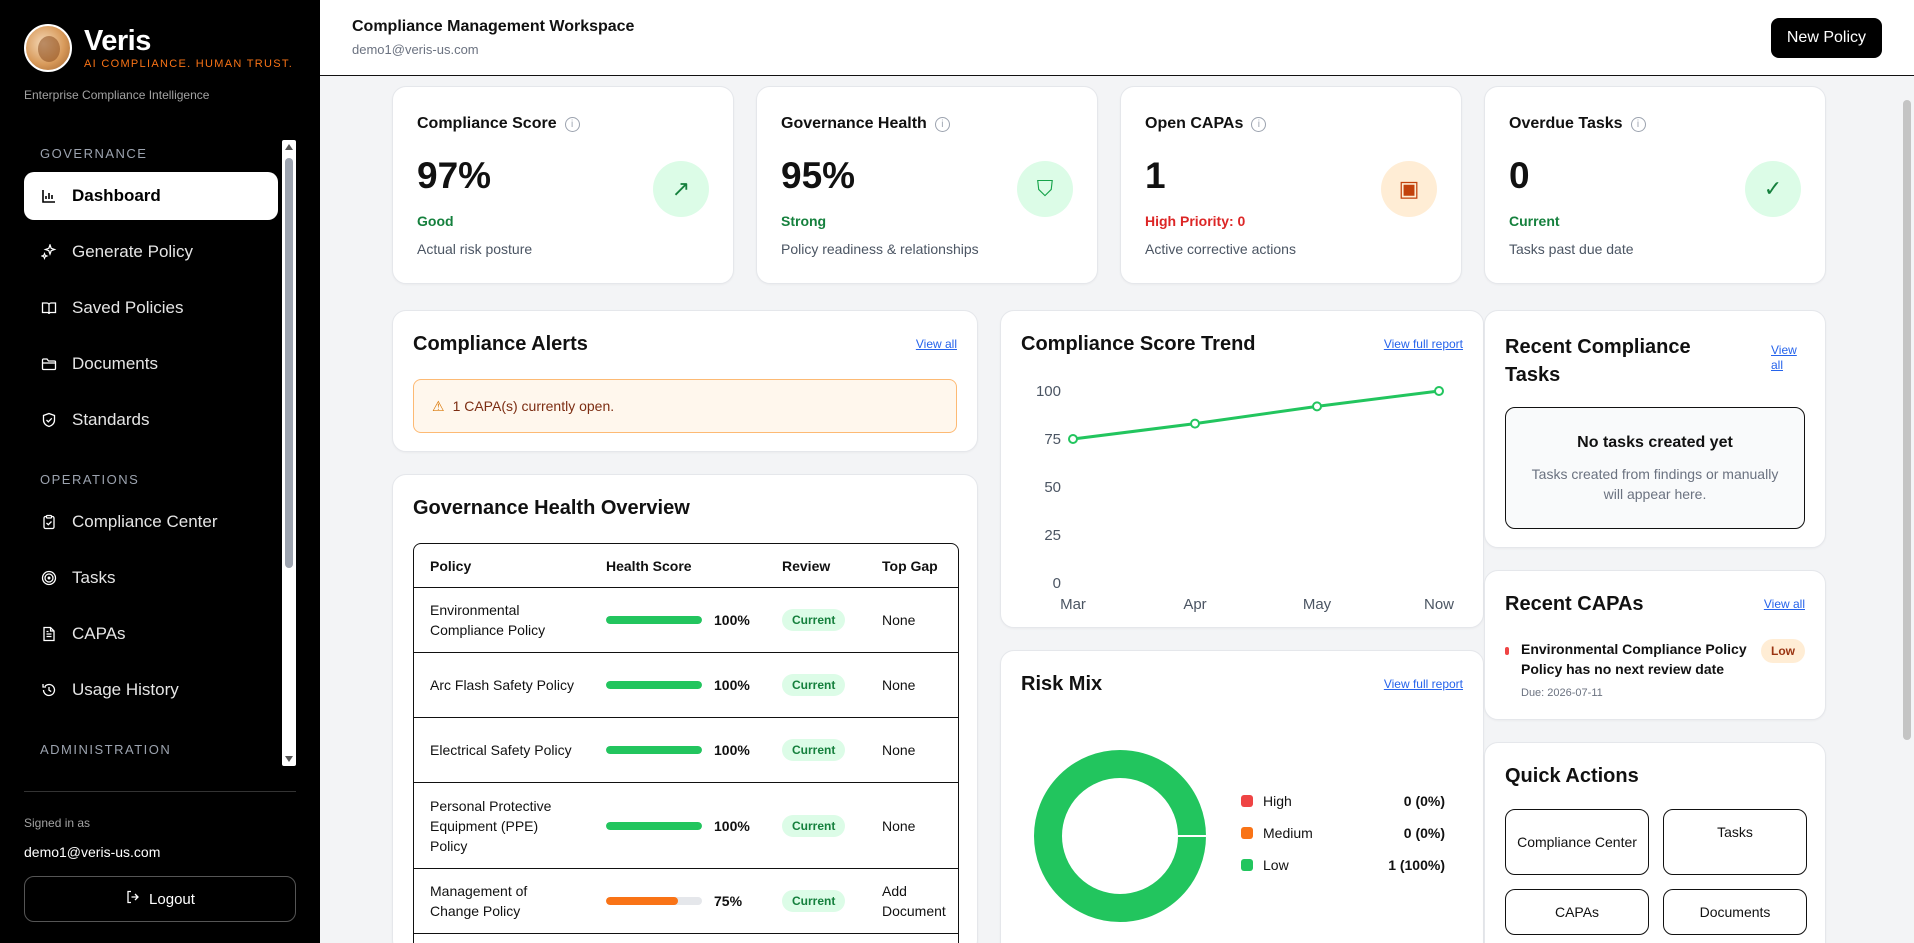 This screenshot has width=1914, height=943. What do you see at coordinates (49, 196) in the screenshot?
I see `bar-chart-icon` at bounding box center [49, 196].